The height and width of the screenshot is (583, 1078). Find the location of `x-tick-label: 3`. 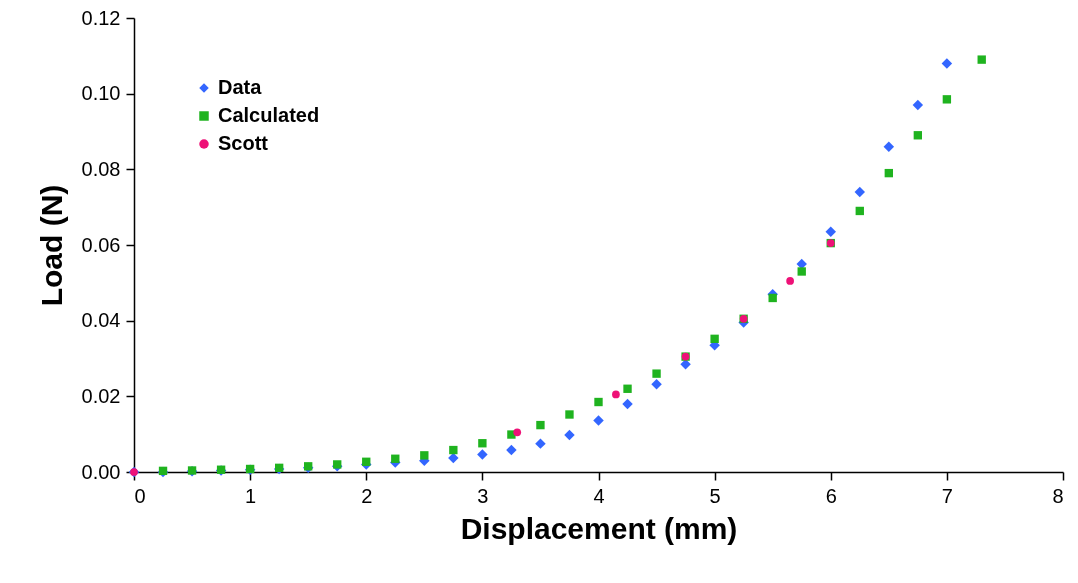

x-tick-label: 3 is located at coordinates (483, 495).